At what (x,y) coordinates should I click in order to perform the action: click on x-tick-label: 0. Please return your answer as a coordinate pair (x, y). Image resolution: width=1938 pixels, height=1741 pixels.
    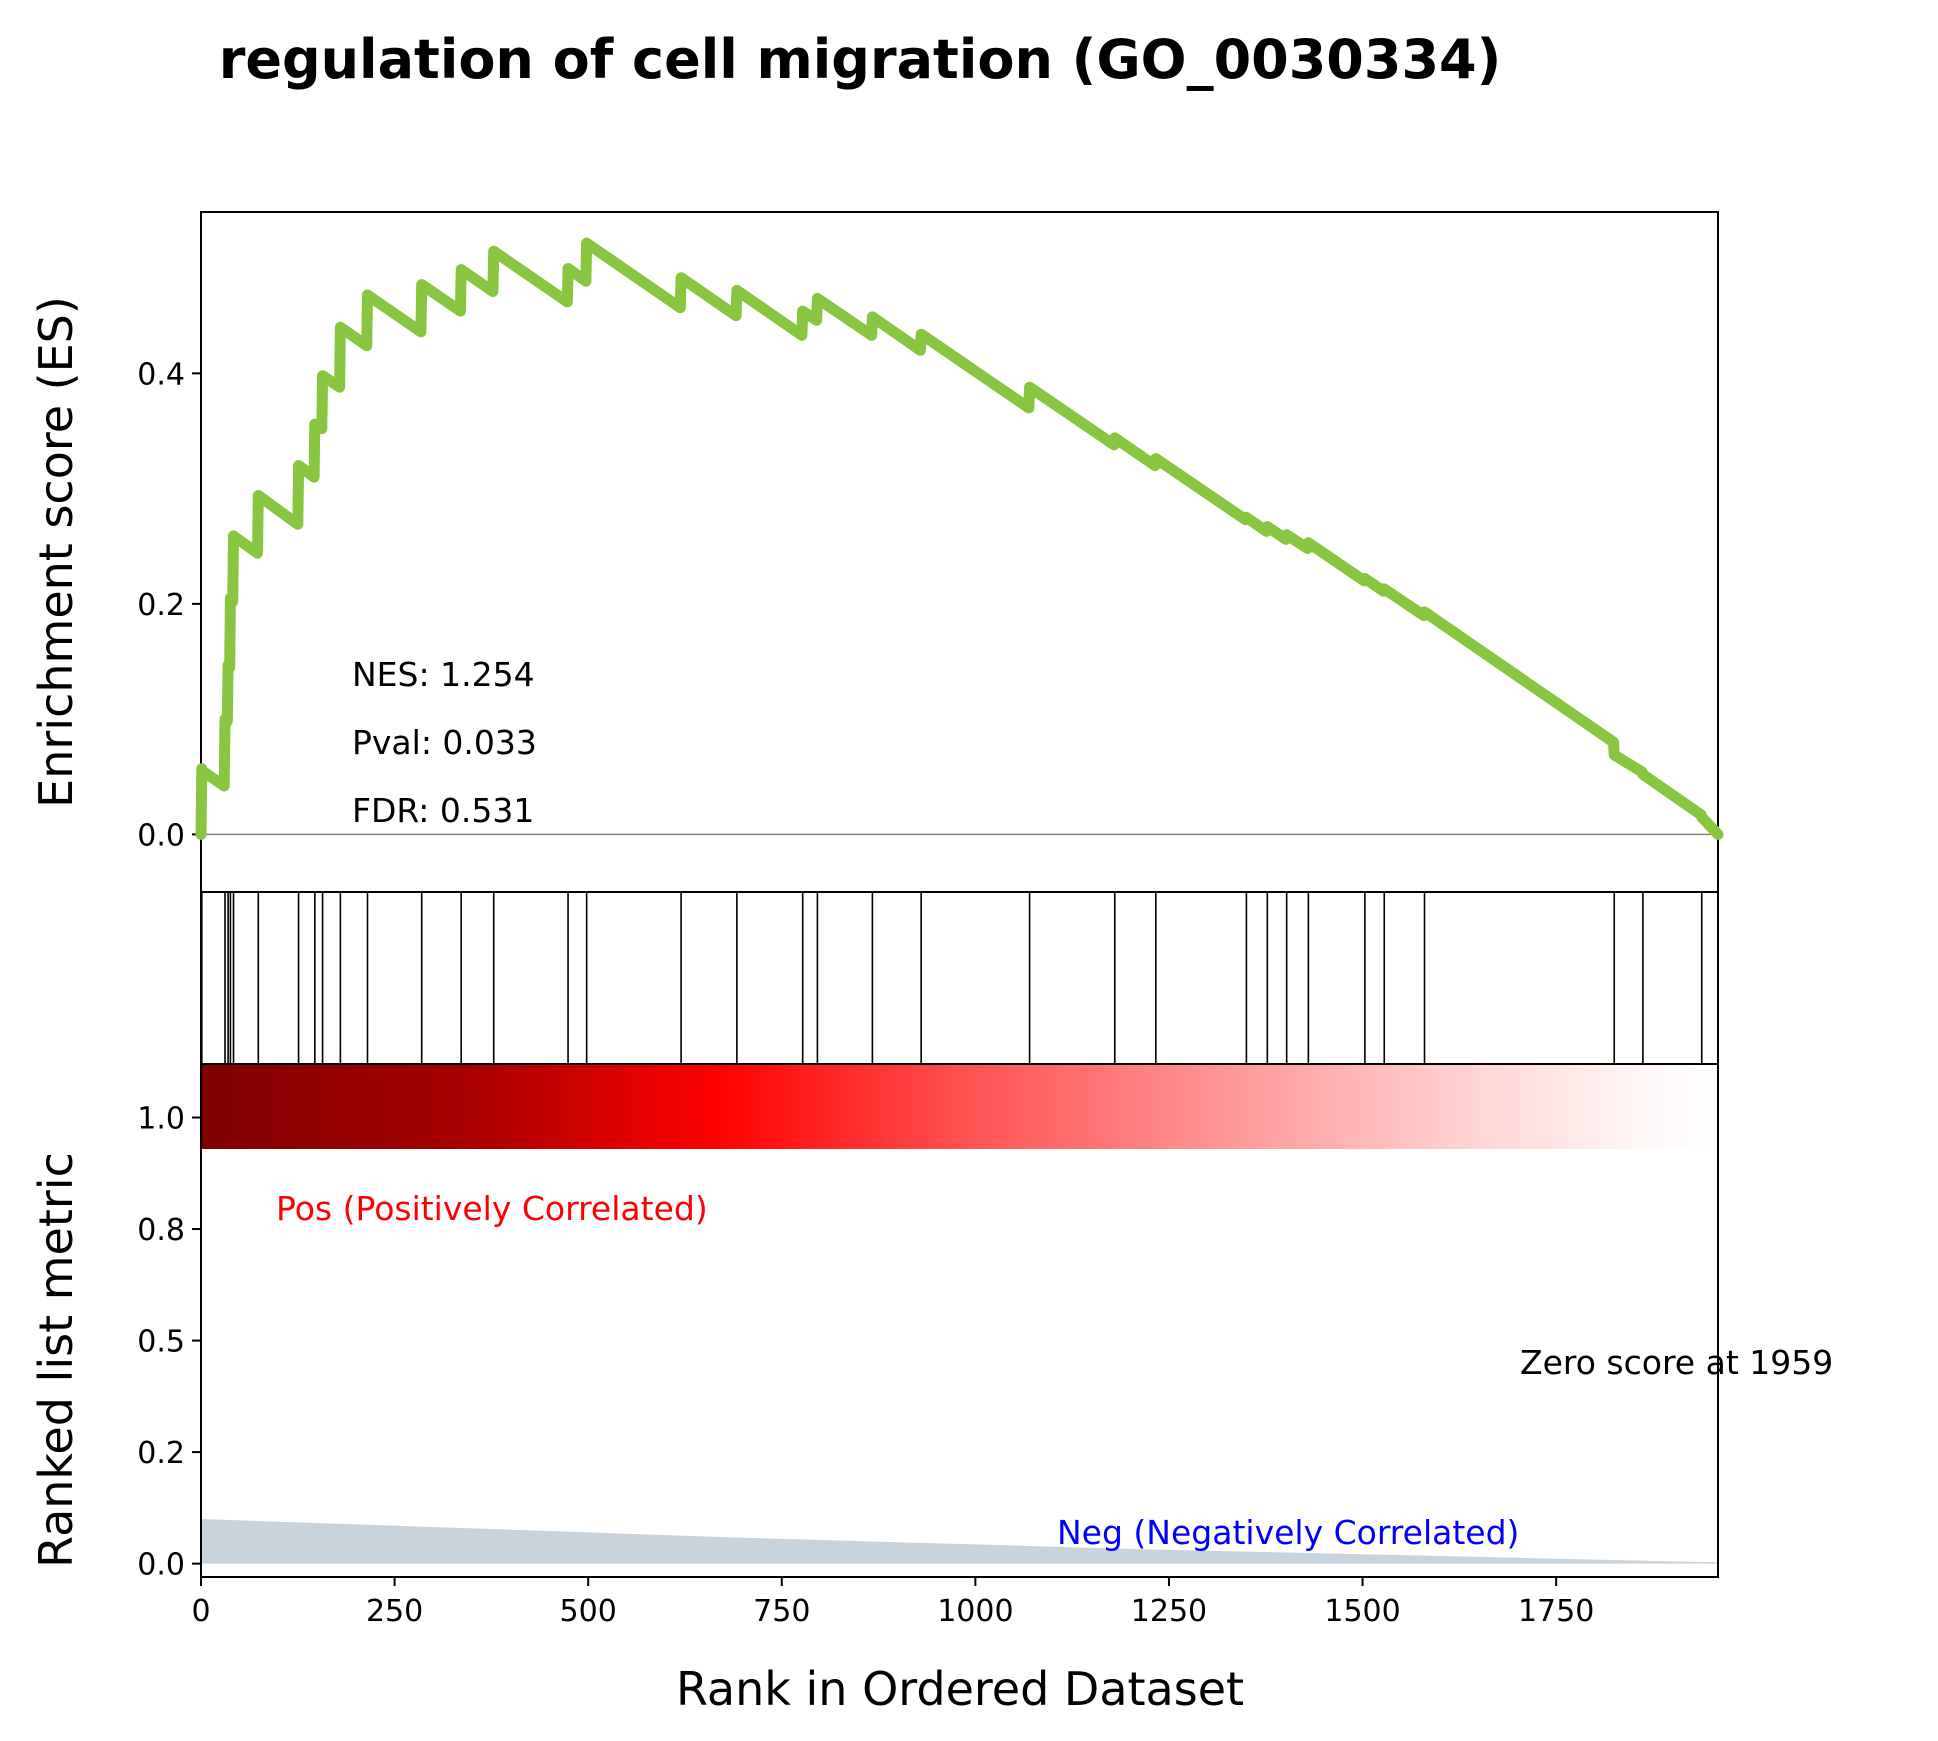
    Looking at the image, I should click on (200, 1611).